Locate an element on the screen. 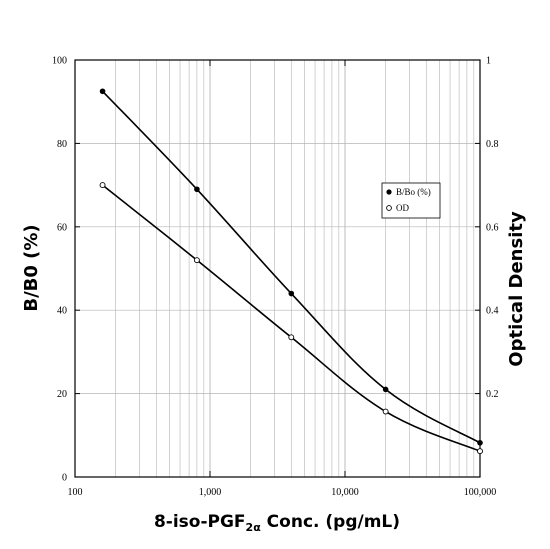 This screenshot has height=549, width=550. legend-marker-od is located at coordinates (389, 208).